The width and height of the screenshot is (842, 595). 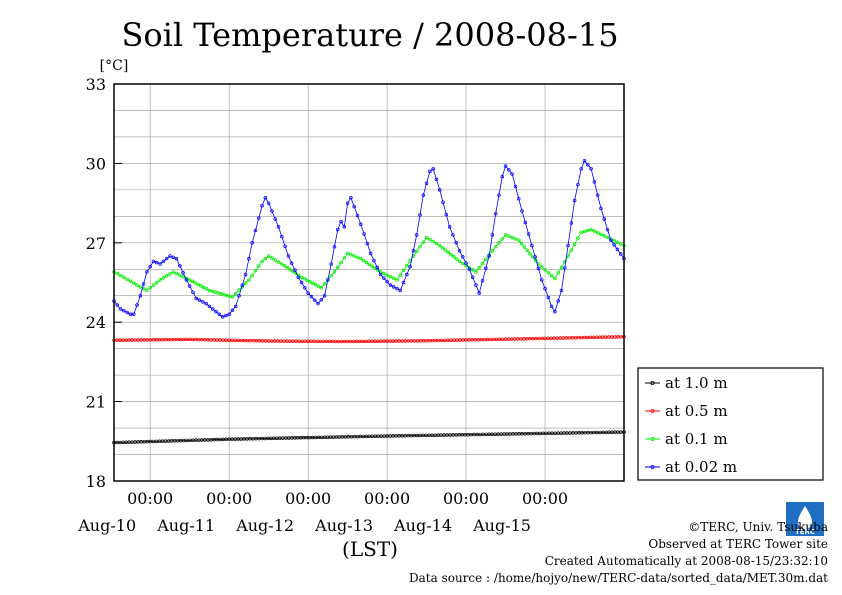 I want to click on legend-marker, so click(x=652, y=438).